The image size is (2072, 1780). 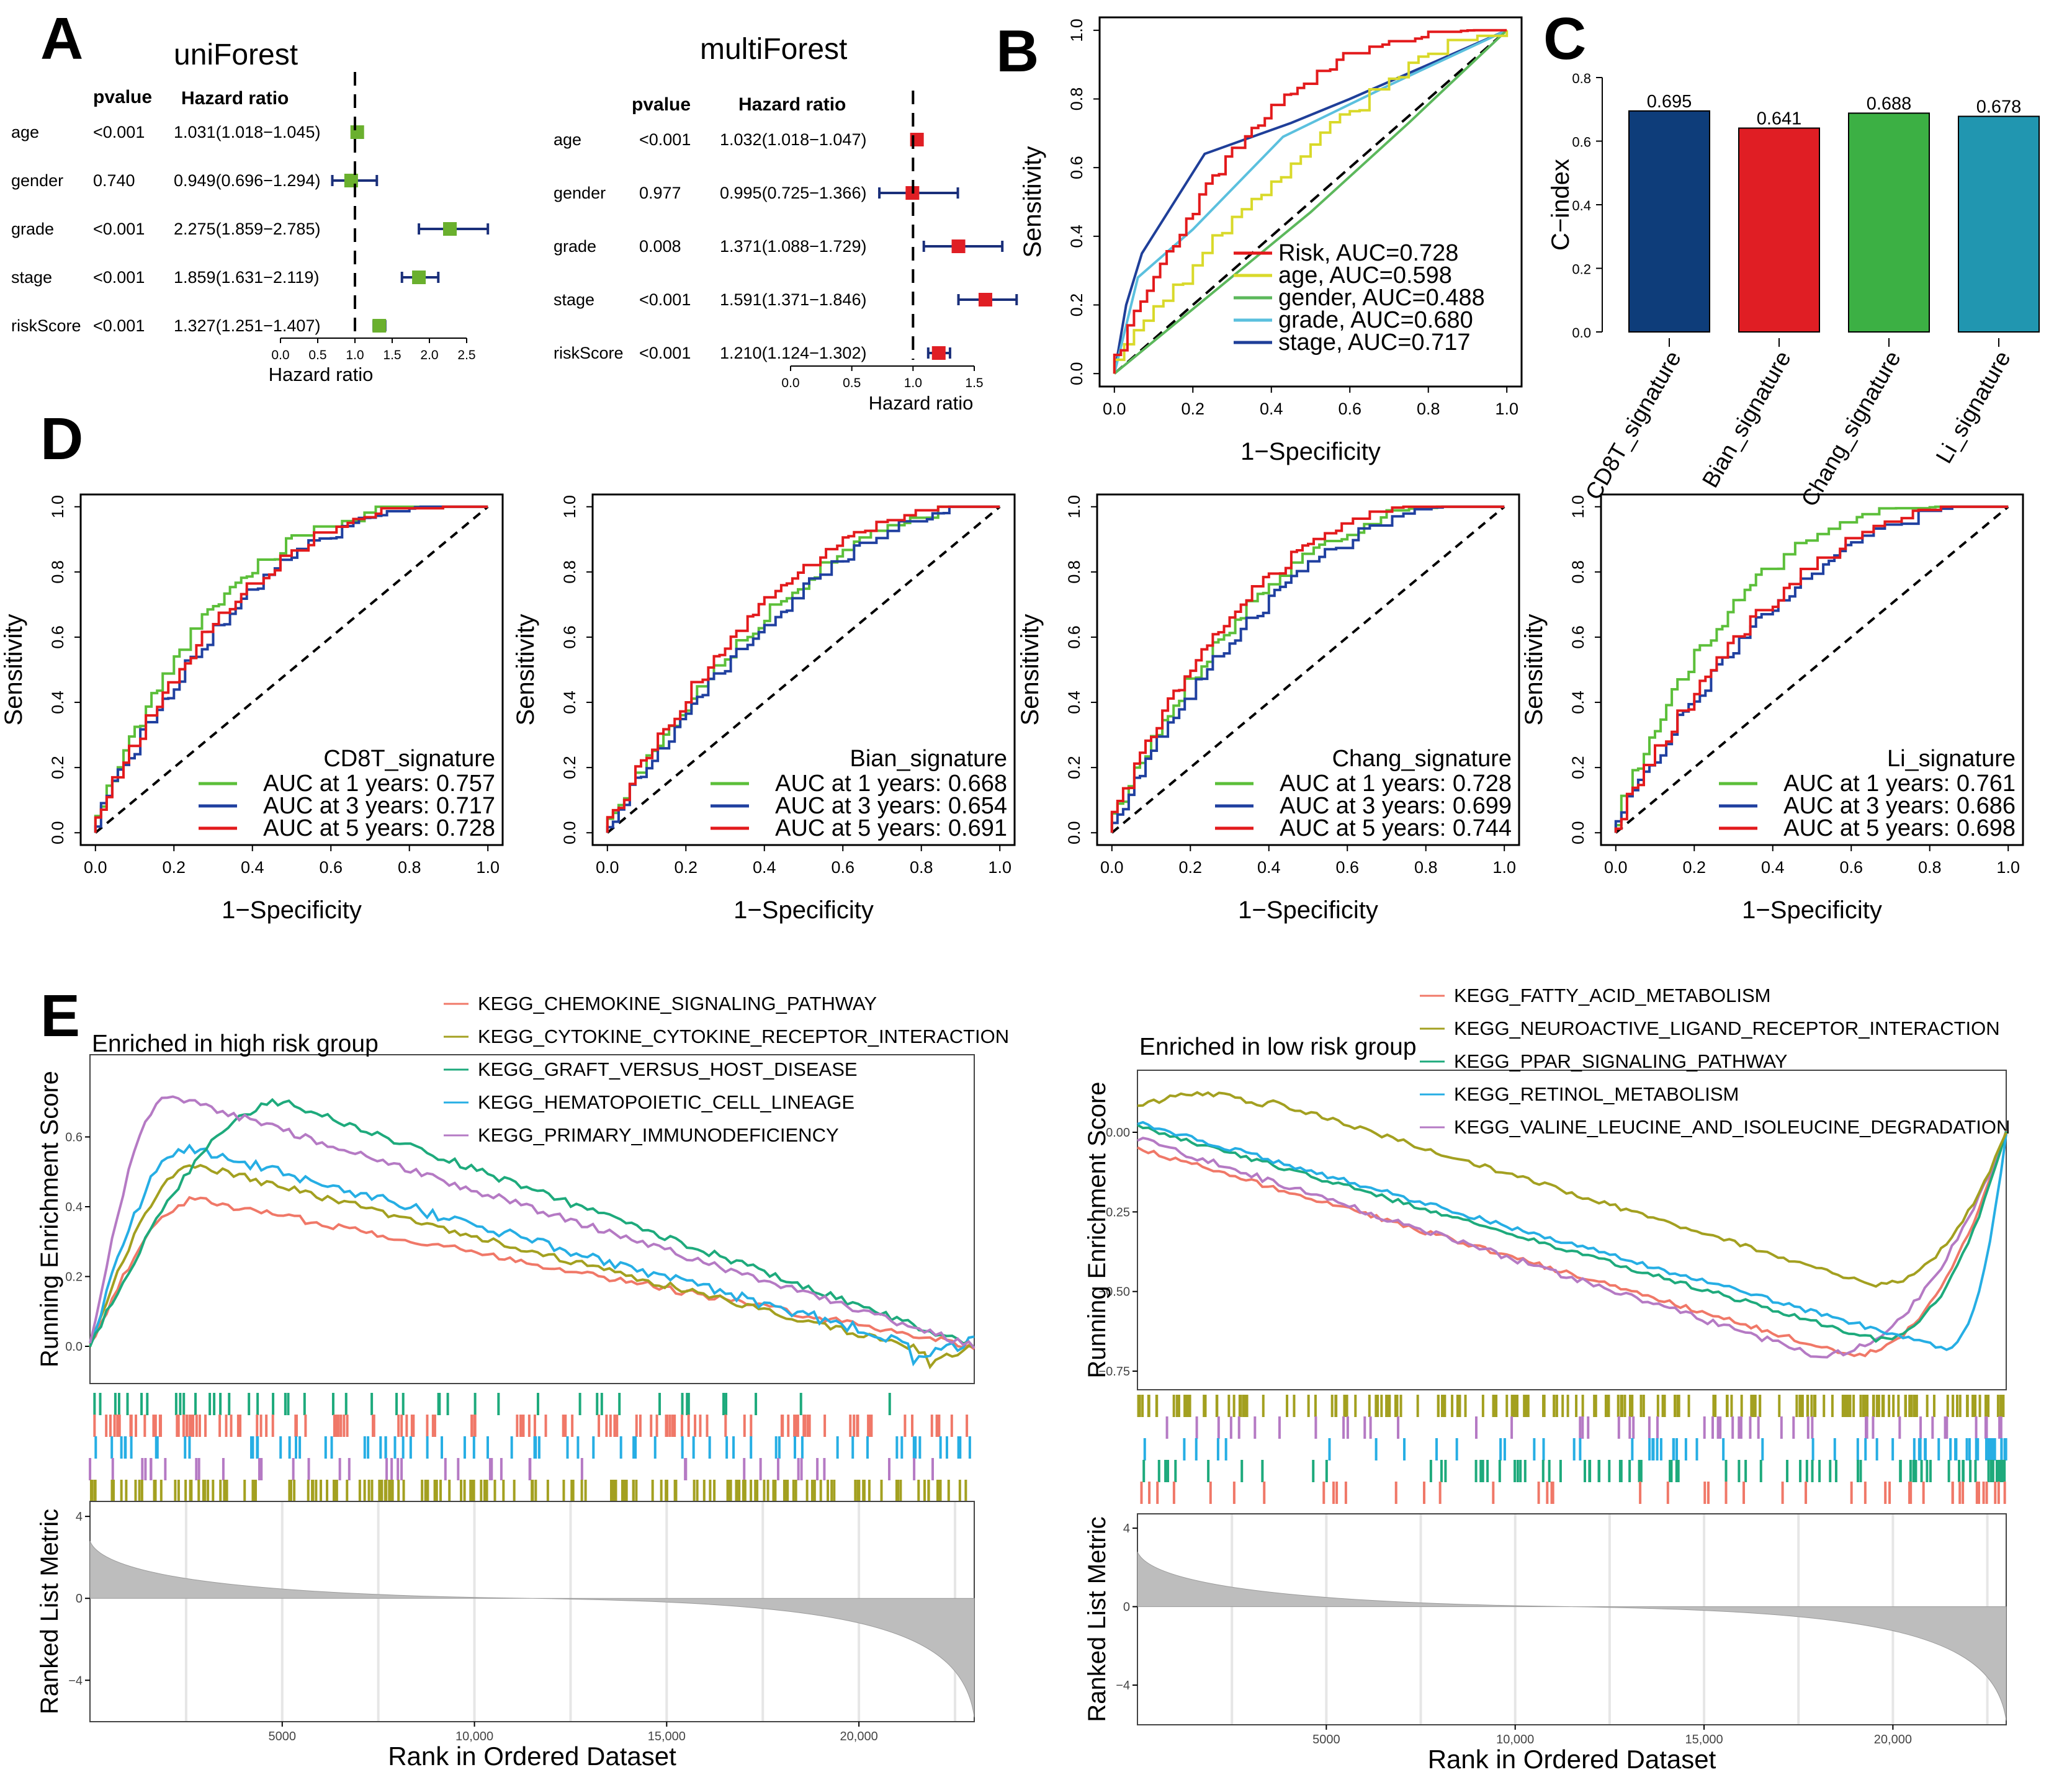 What do you see at coordinates (1368, 253) in the screenshot?
I see `roc-b-legend-label: Risk, AUC=0.728` at bounding box center [1368, 253].